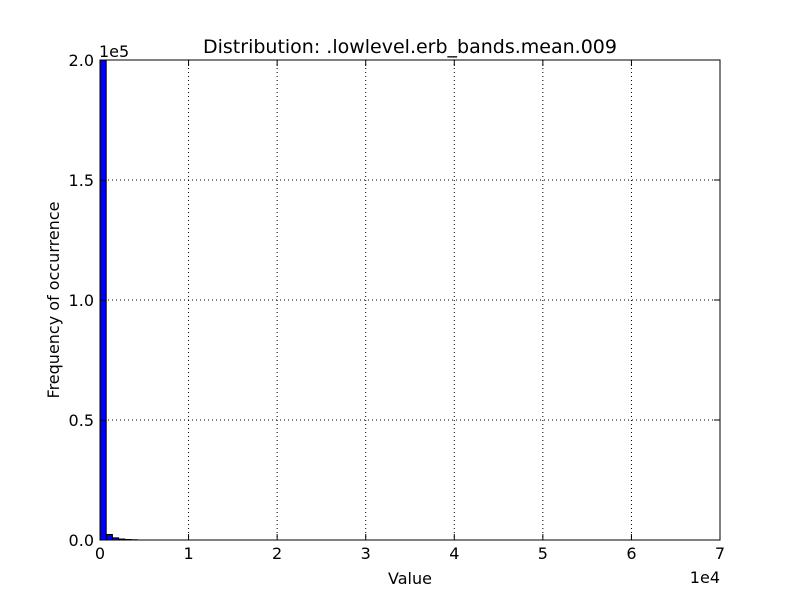 The height and width of the screenshot is (600, 800). I want to click on x-tick-label: 7, so click(720, 553).